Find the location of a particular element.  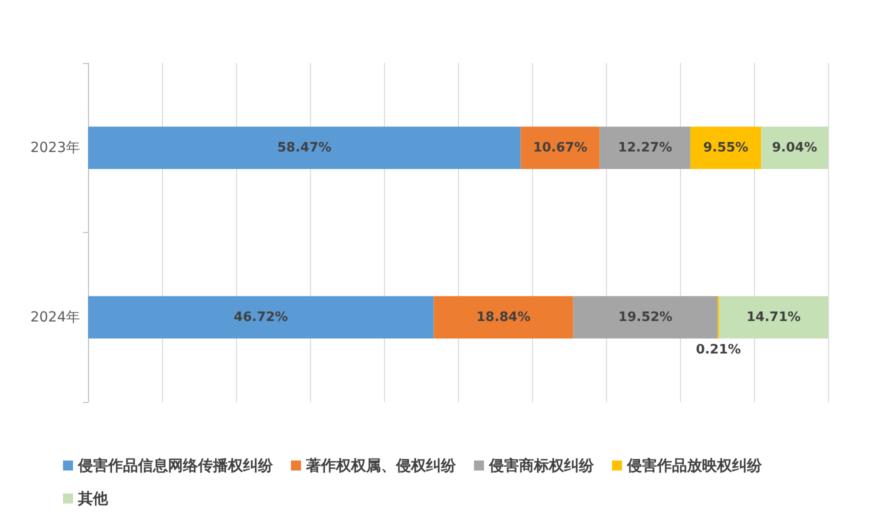

data-label: 10.67% is located at coordinates (560, 148).